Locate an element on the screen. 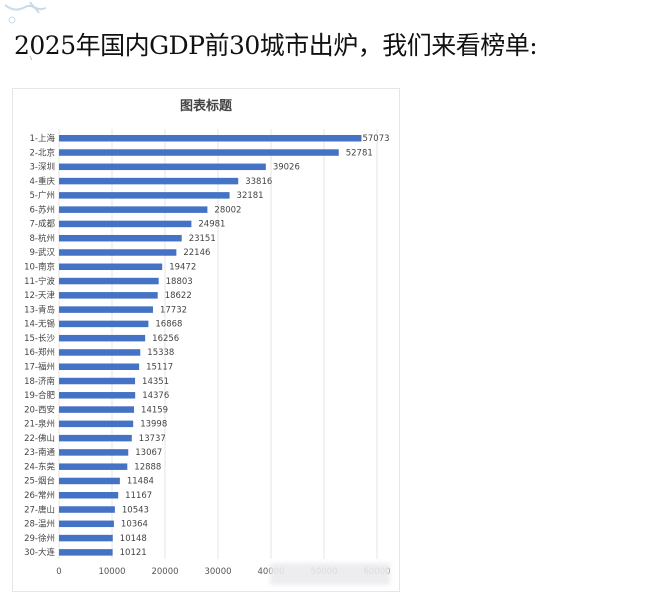 Image resolution: width=658 pixels, height=592 pixels. category-label: 27-唐山 is located at coordinates (39, 509).